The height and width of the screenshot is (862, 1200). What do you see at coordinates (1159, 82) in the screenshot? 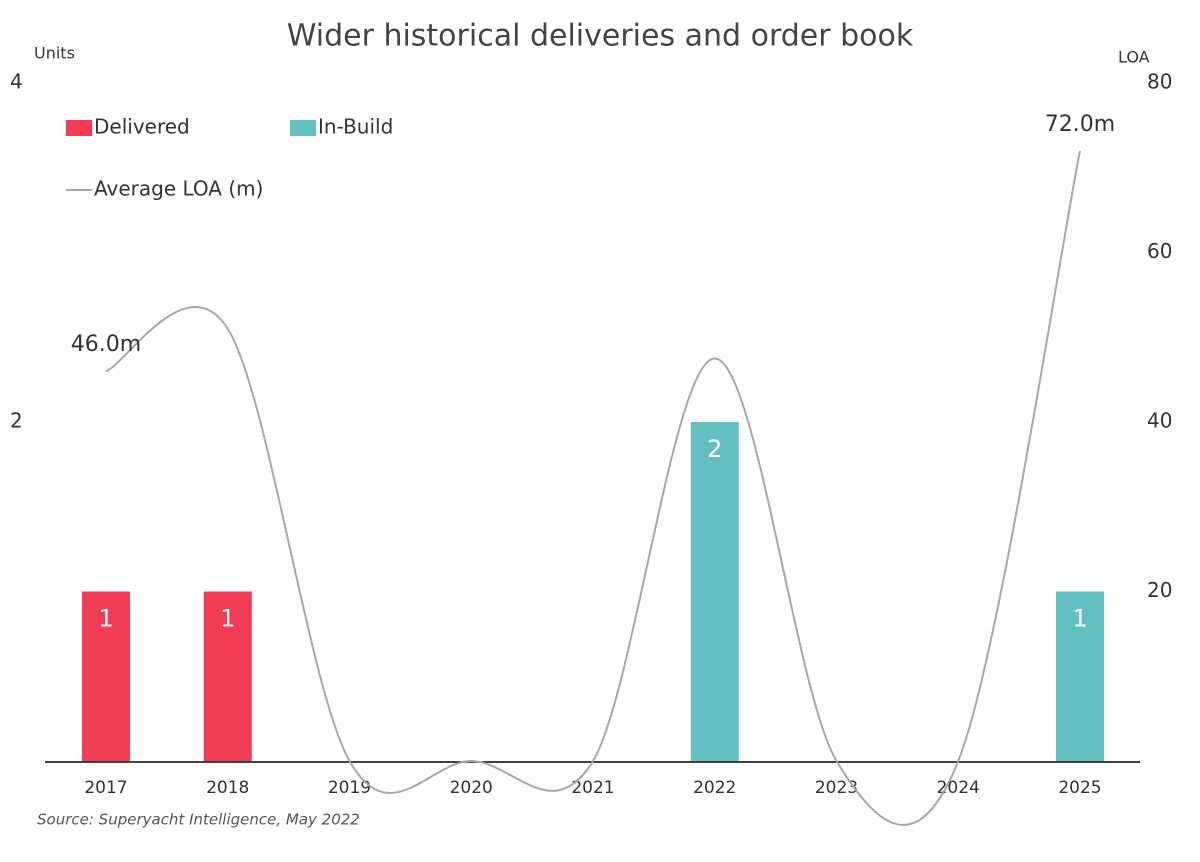
I see `y2-tick-label: 80` at bounding box center [1159, 82].